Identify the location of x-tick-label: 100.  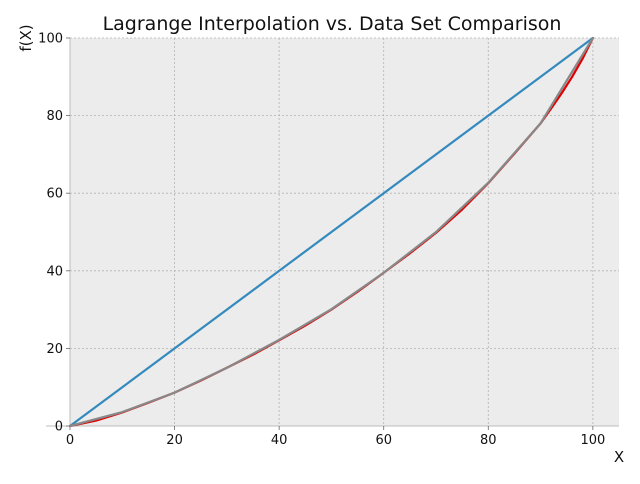
(592, 440).